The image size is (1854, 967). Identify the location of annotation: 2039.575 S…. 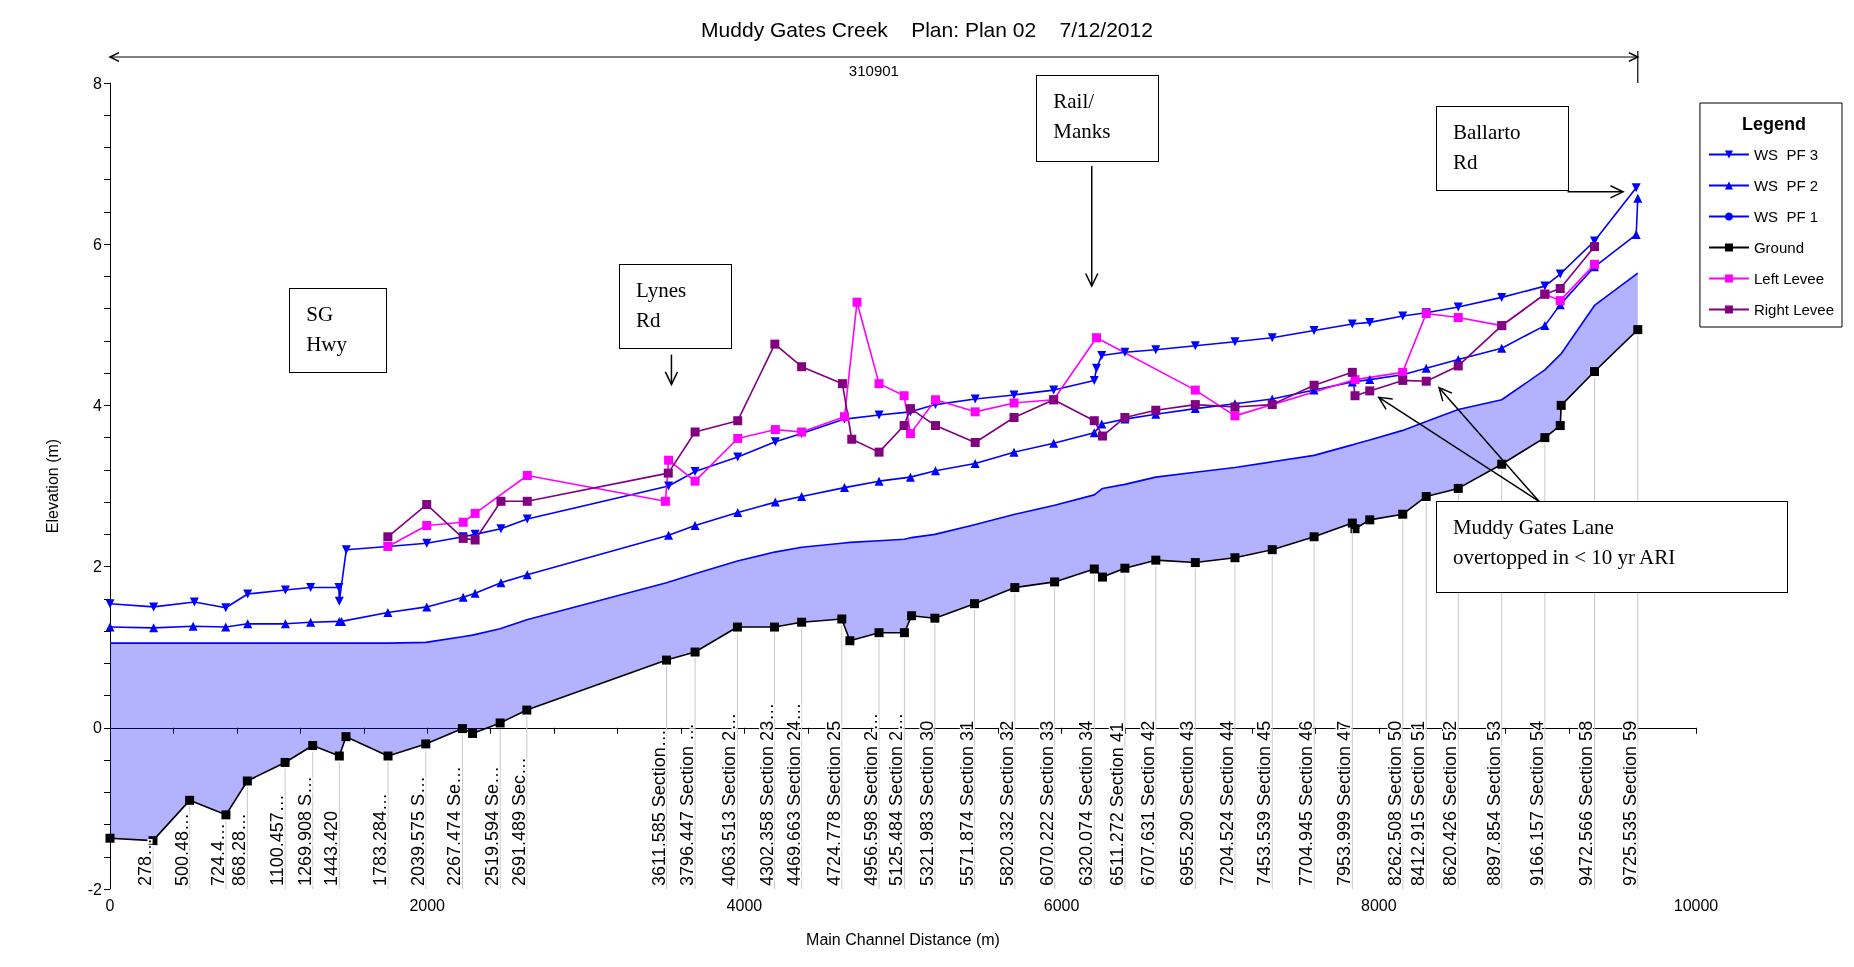
(417, 830).